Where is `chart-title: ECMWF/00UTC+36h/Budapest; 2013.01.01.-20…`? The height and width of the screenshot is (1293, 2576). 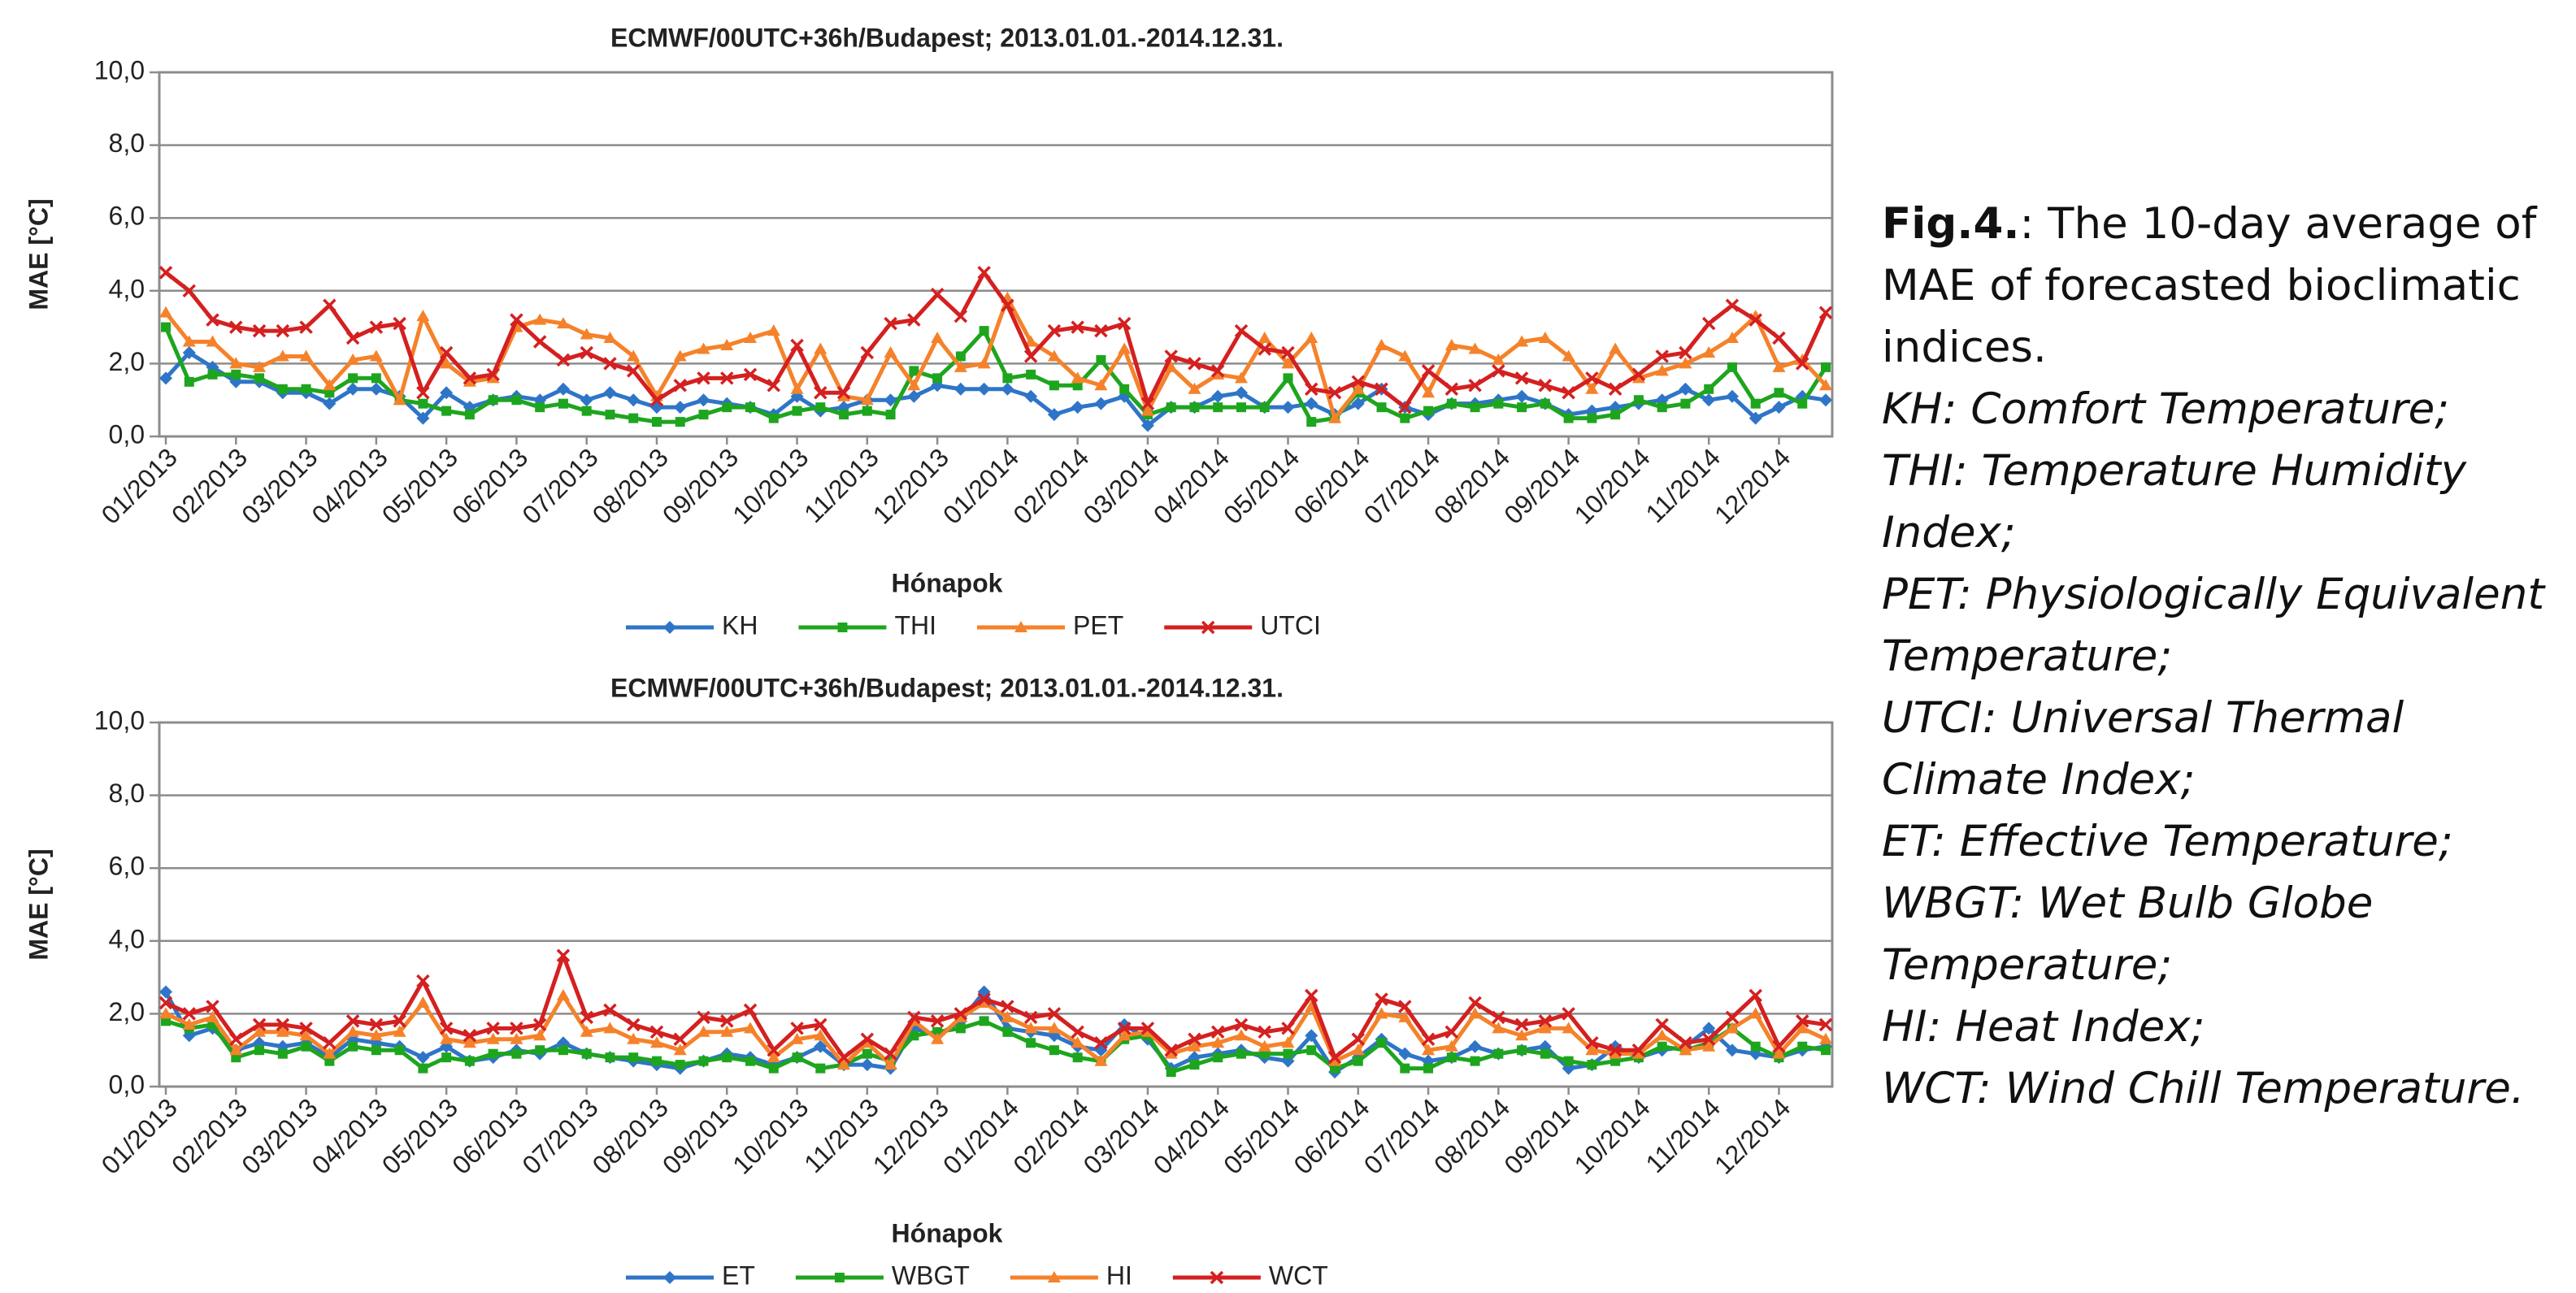 chart-title: ECMWF/00UTC+36h/Budapest; 2013.01.01.-20… is located at coordinates (947, 687).